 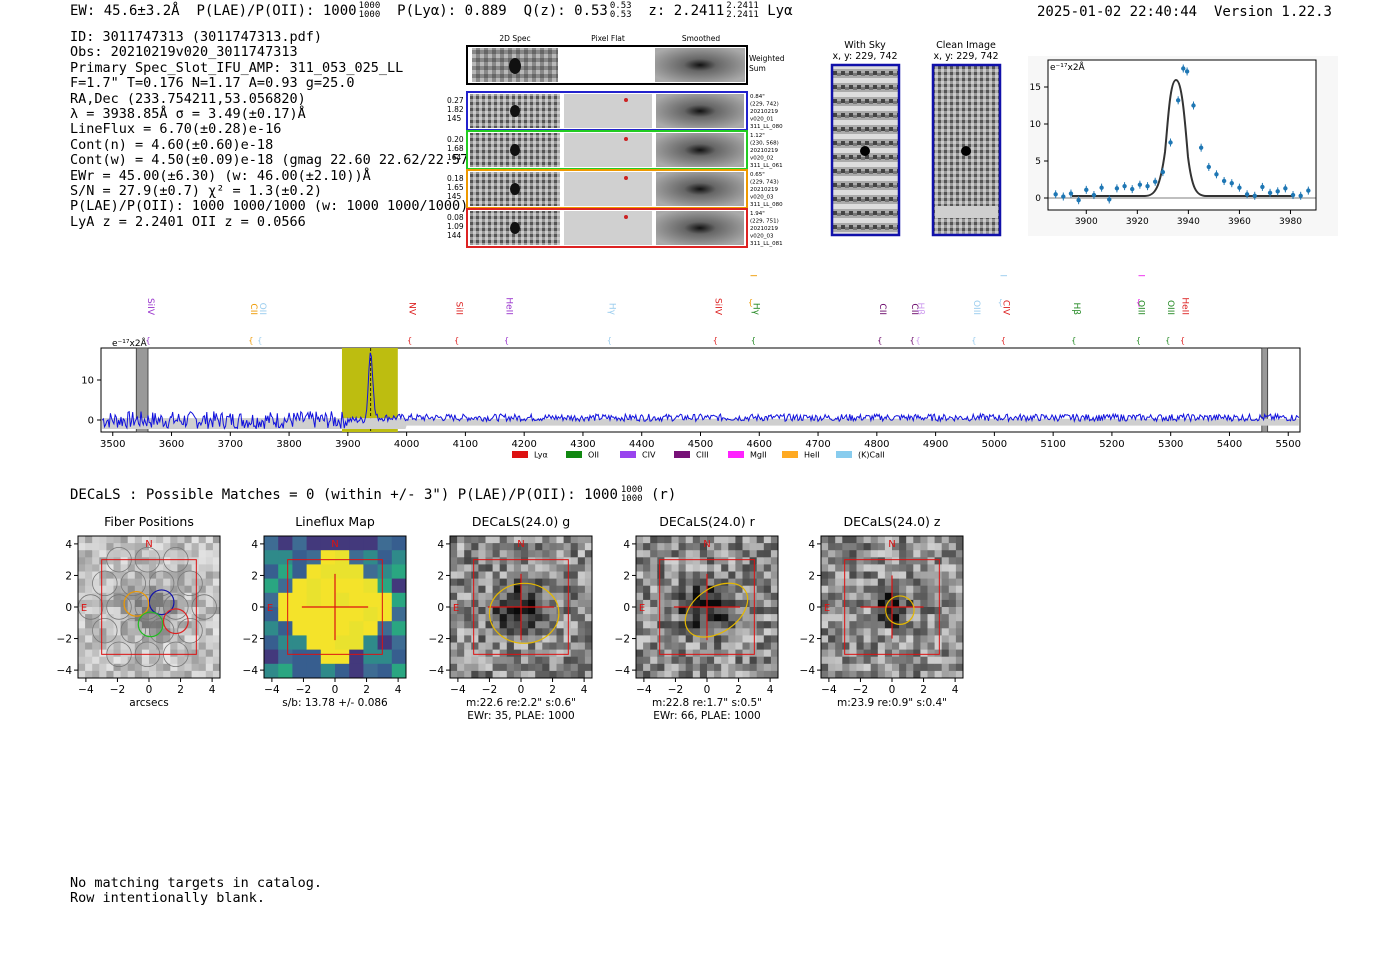 What do you see at coordinates (454, 157) in the screenshot?
I see `stamp-left-stat: 164` at bounding box center [454, 157].